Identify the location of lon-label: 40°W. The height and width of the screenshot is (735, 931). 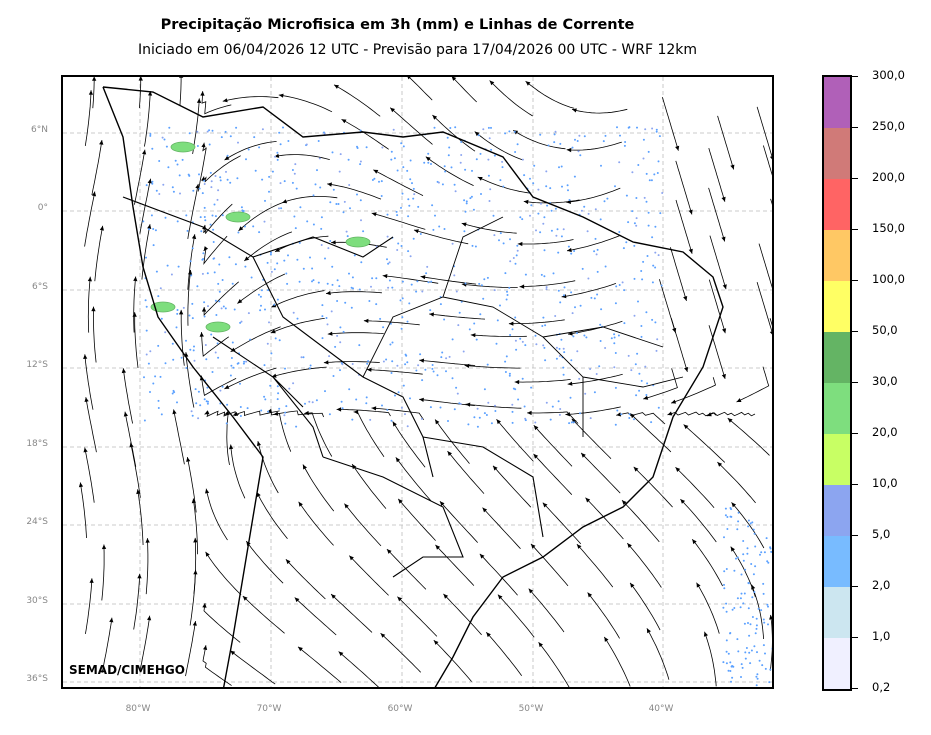
(661, 709).